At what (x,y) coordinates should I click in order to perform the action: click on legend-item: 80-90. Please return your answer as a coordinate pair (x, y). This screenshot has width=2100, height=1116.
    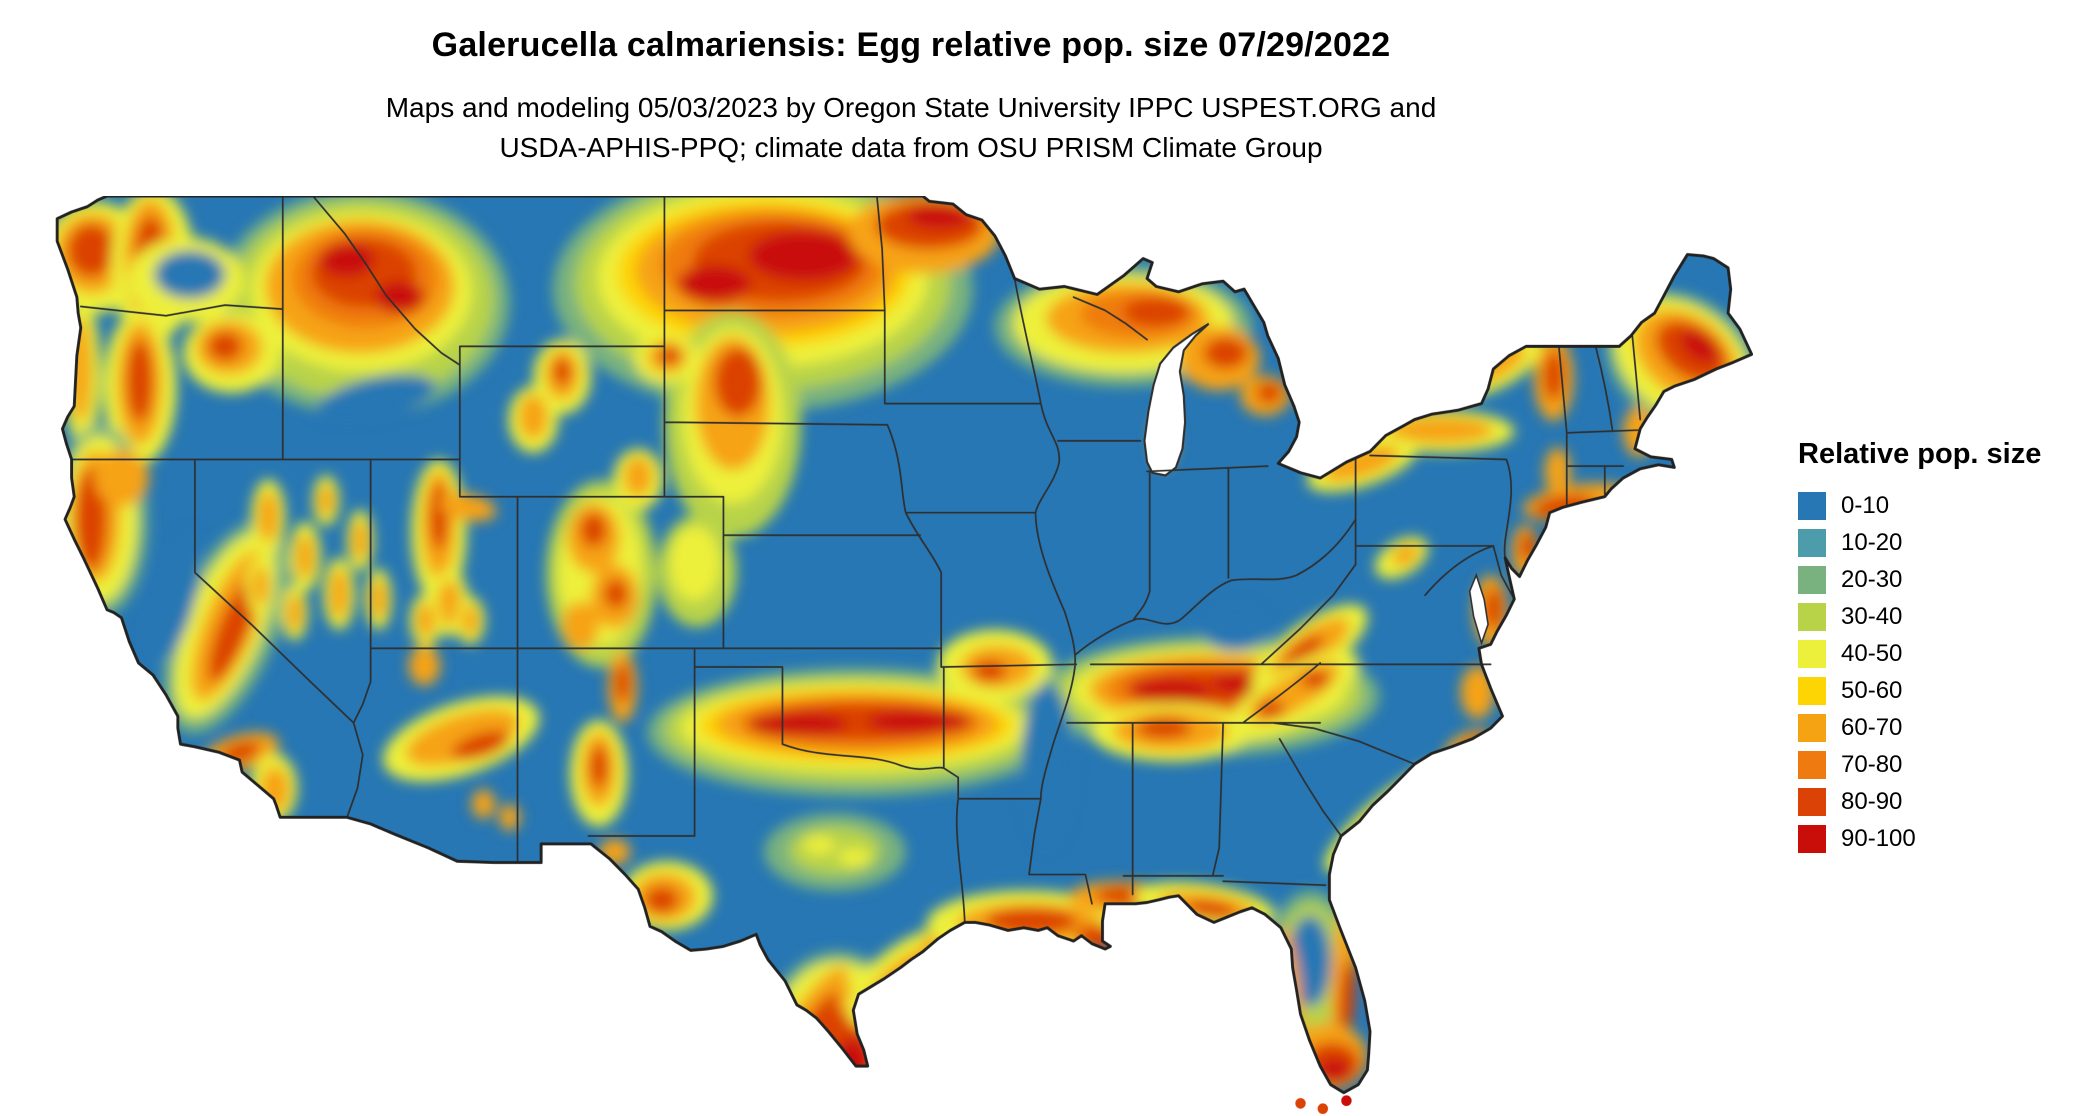
    Looking at the image, I should click on (1919, 801).